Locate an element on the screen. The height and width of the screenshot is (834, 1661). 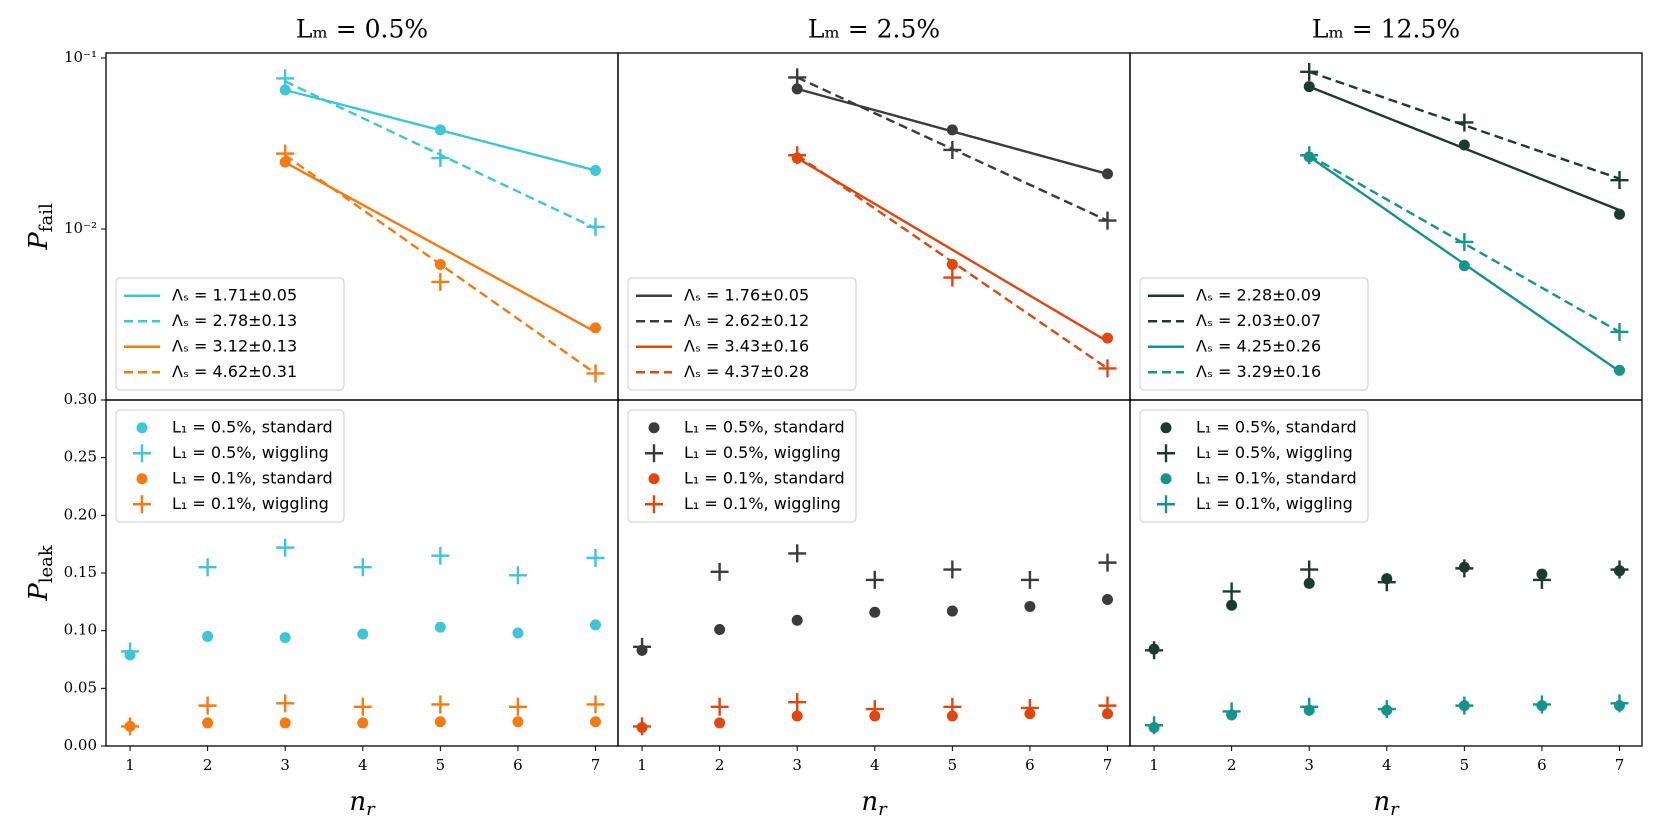
legend-label: Λₛ = 2.28±0.09 is located at coordinates (1258, 294).